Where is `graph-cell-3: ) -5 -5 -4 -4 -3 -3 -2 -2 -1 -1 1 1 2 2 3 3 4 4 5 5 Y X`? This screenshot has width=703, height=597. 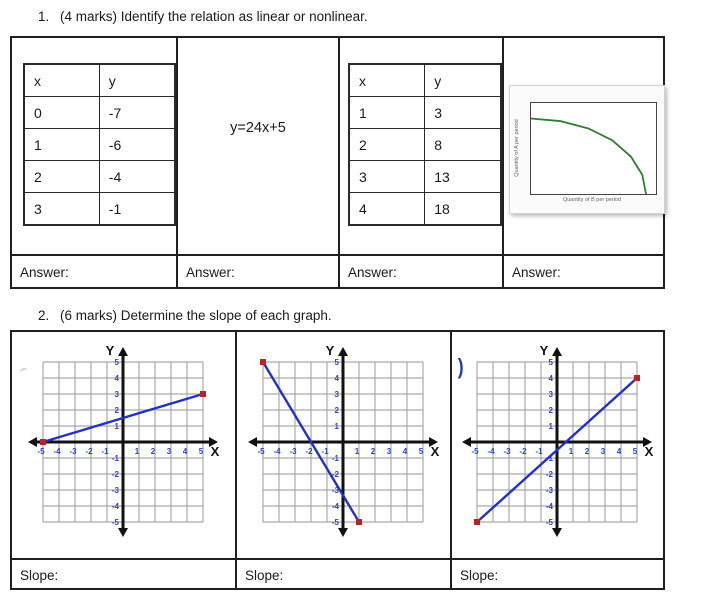
graph-cell-3: ) -5 -5 -4 -4 -3 -3 -2 -2 -1 -1 1 1 2 2 3 3 4 4 5 5 Y X is located at coordinates (556, 445).